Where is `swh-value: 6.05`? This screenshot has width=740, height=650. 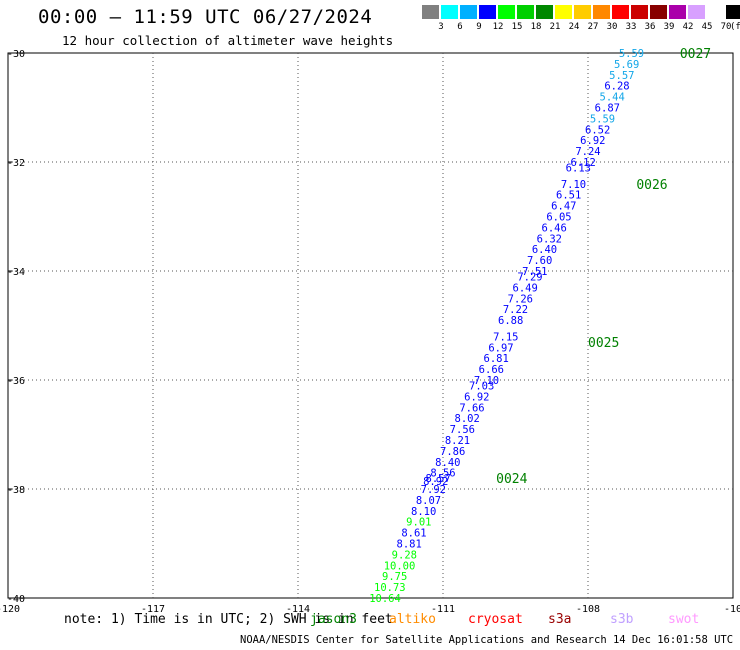
swh-value: 6.05 is located at coordinates (558, 218).